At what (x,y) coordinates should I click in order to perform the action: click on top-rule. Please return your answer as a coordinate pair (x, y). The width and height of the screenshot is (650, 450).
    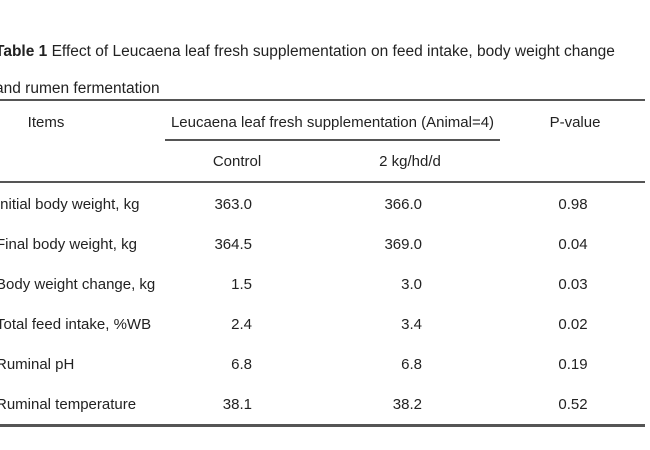
    Looking at the image, I should click on (322, 100).